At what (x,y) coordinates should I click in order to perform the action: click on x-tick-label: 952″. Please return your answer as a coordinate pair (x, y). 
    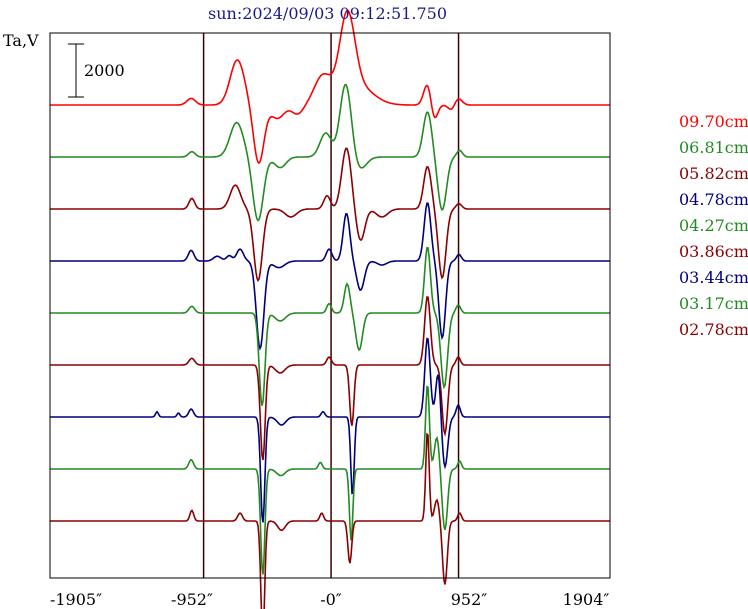
    Looking at the image, I should click on (469, 599).